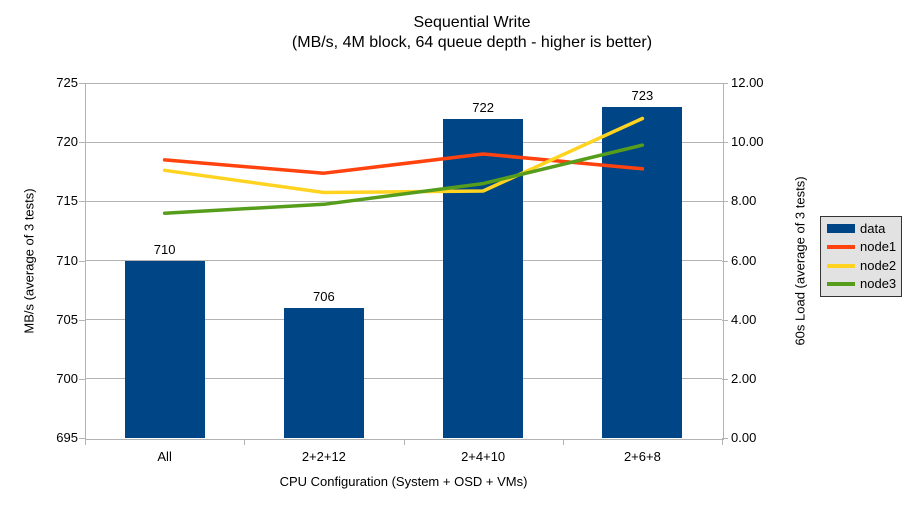 The width and height of the screenshot is (907, 510). Describe the element at coordinates (67, 437) in the screenshot. I see `left-tick-label: 695` at that location.